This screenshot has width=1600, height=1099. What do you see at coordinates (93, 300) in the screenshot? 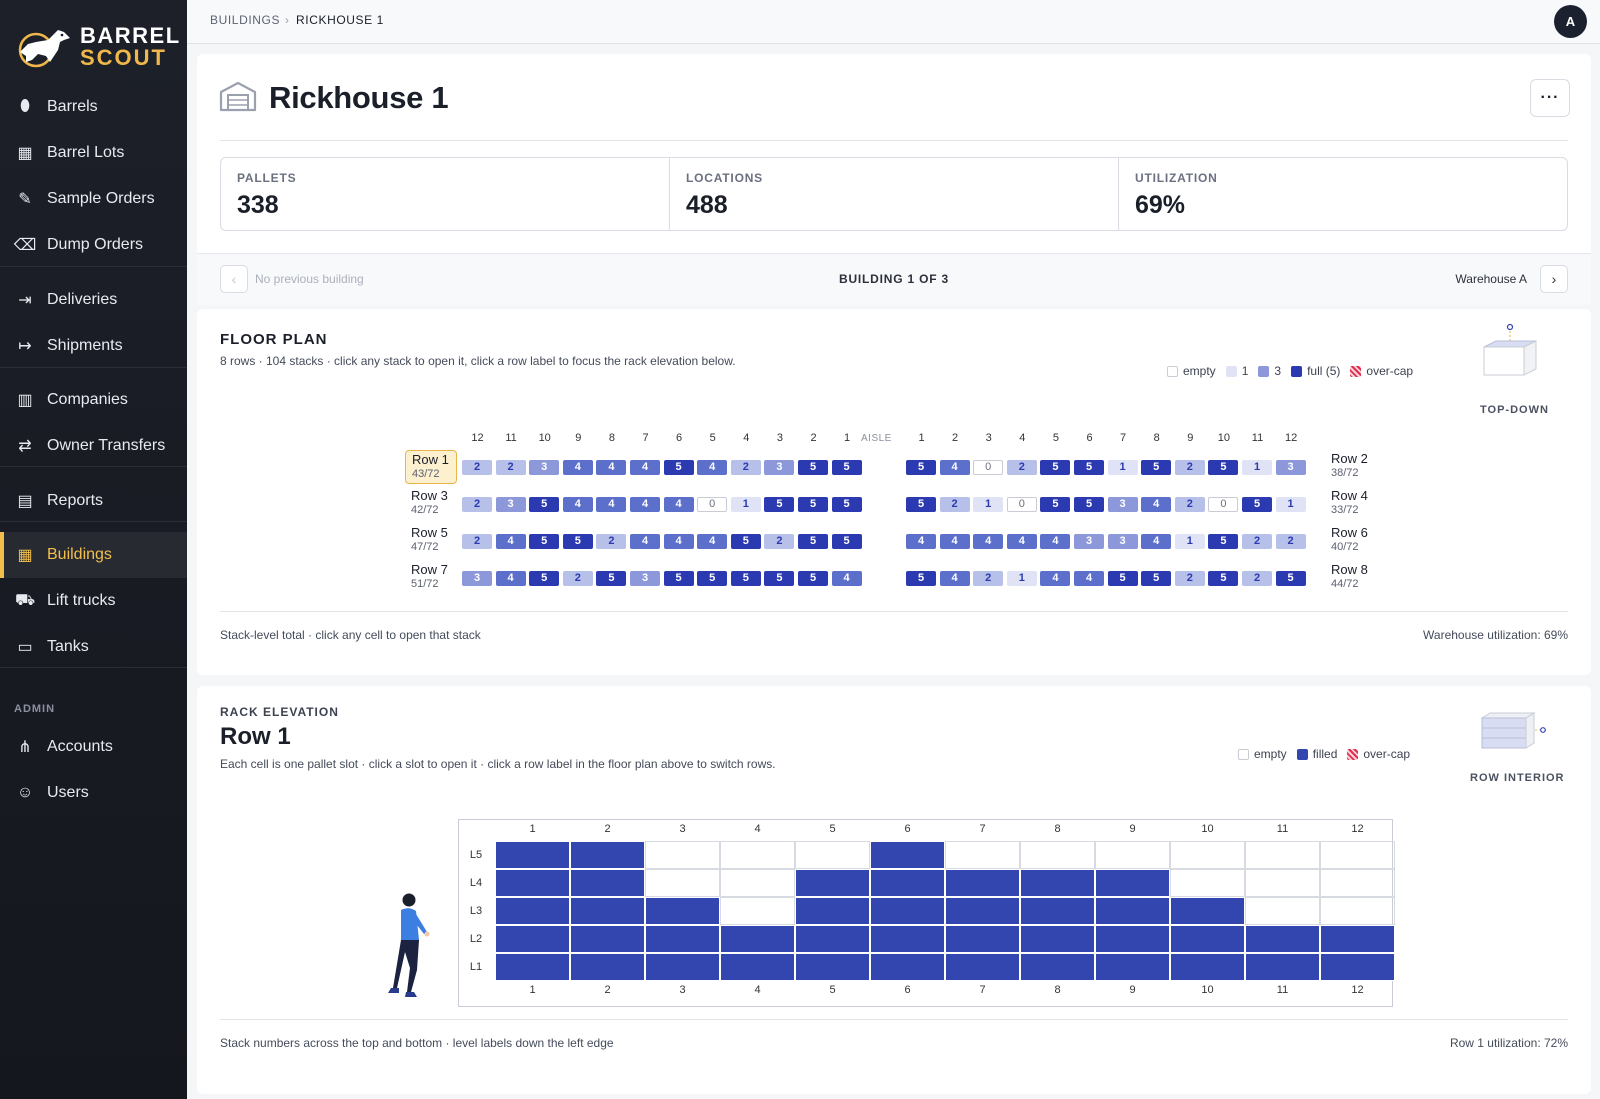
I see `nav-item-deliveries: ⇥ Deliveries` at bounding box center [93, 300].